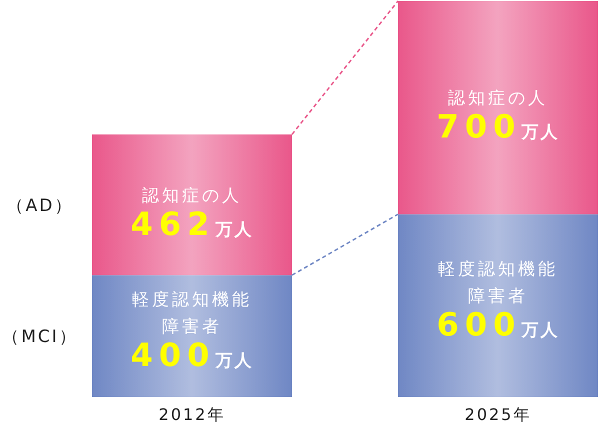  I want to click on x-tick-label: 2025年, so click(498, 414).